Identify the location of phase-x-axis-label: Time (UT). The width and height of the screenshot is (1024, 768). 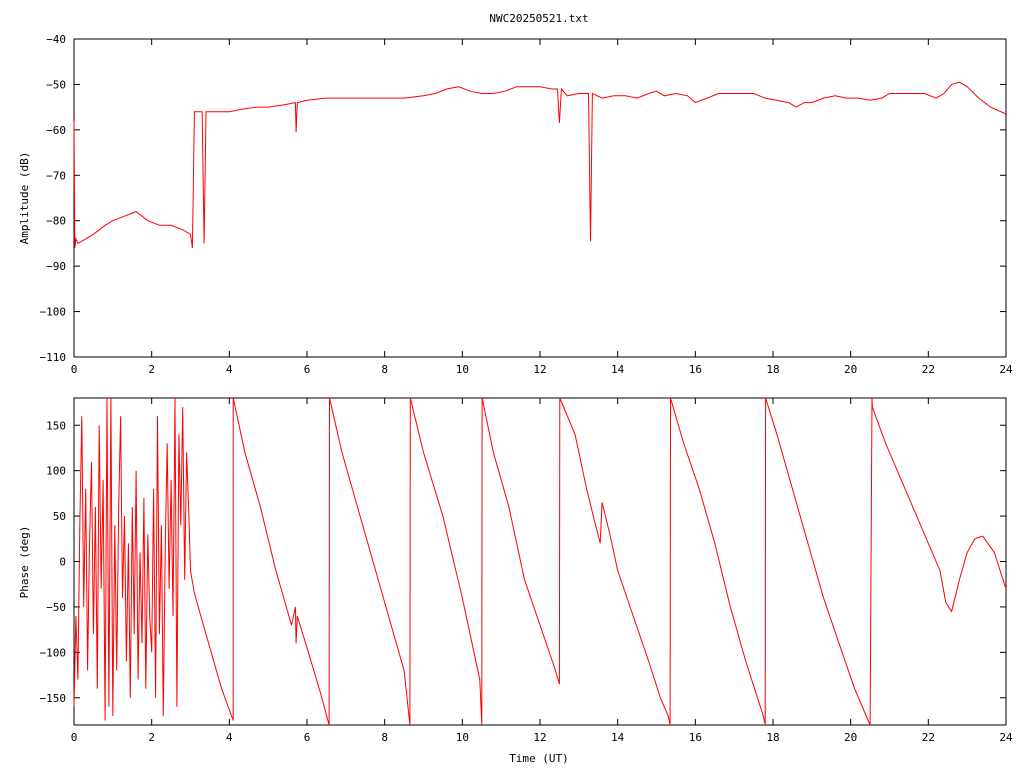
(539, 758).